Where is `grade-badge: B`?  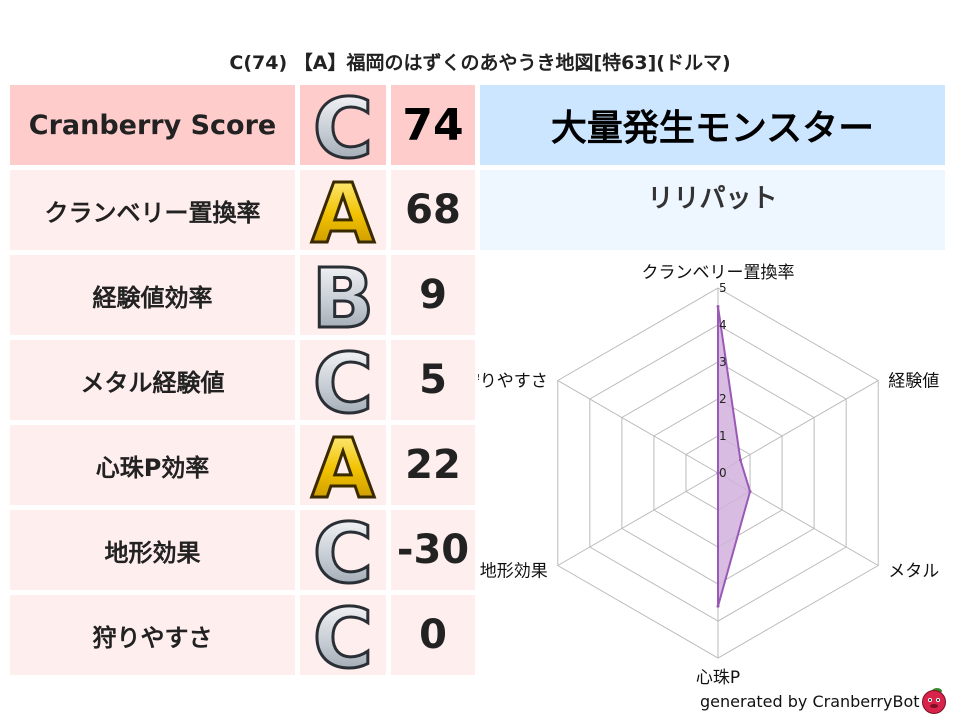 grade-badge: B is located at coordinates (343, 295).